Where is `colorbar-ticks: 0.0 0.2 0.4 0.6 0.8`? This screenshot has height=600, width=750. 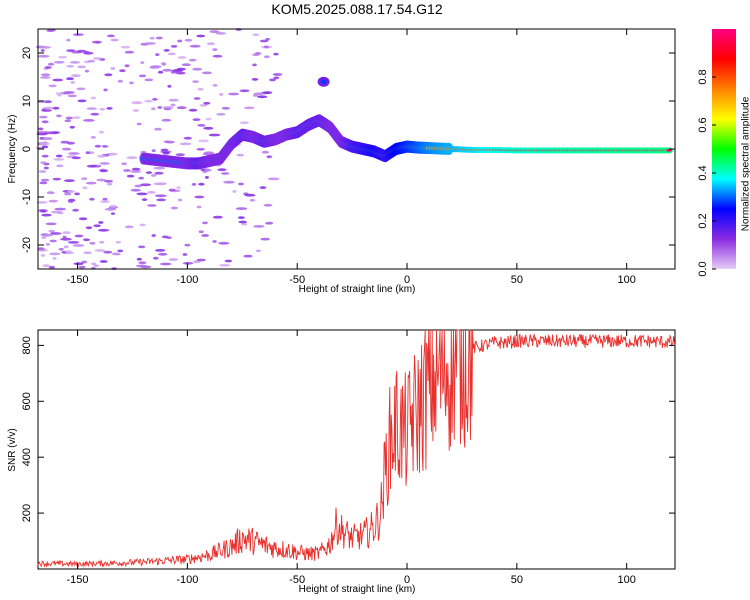
colorbar-ticks: 0.0 0.2 0.4 0.6 0.8 is located at coordinates (706, 173).